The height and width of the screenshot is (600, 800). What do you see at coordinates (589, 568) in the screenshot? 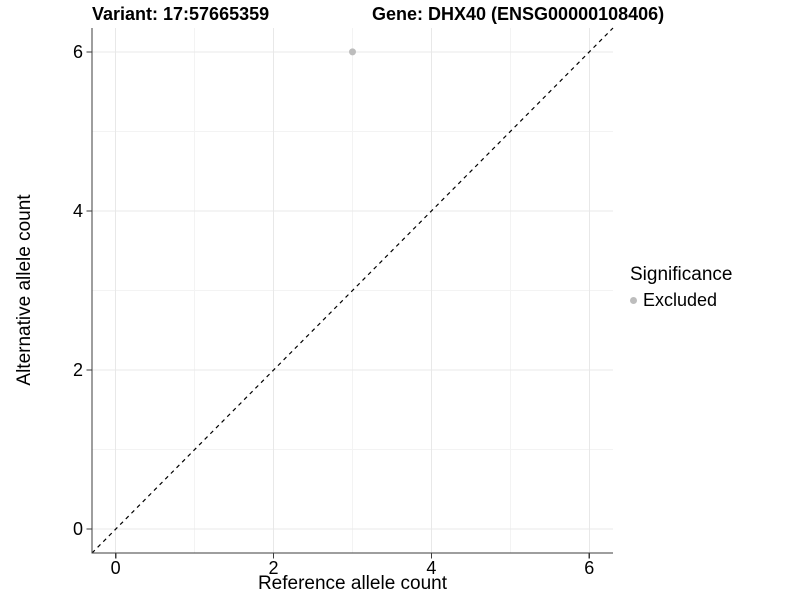
I see `x-tick-label: 6` at bounding box center [589, 568].